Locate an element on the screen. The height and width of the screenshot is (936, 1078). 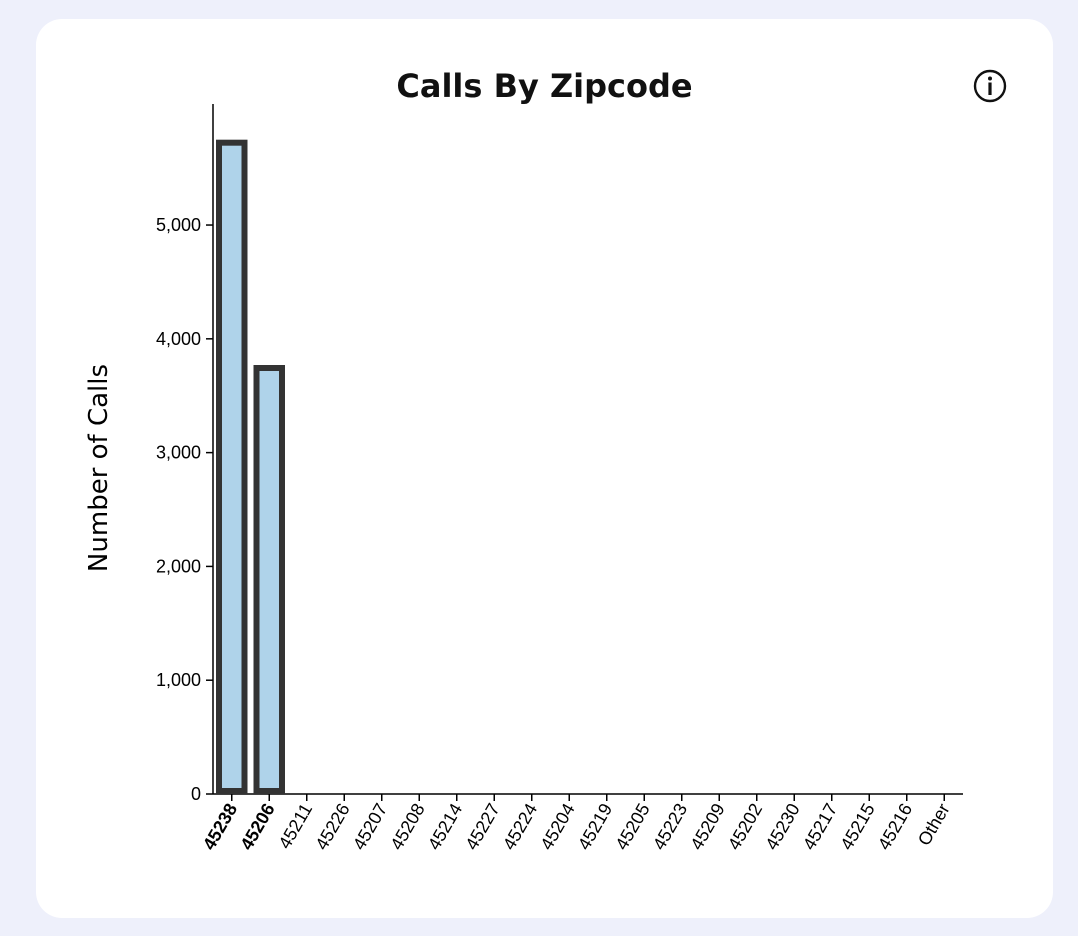
x-tick-label-45223: 45223 is located at coordinates (670, 826).